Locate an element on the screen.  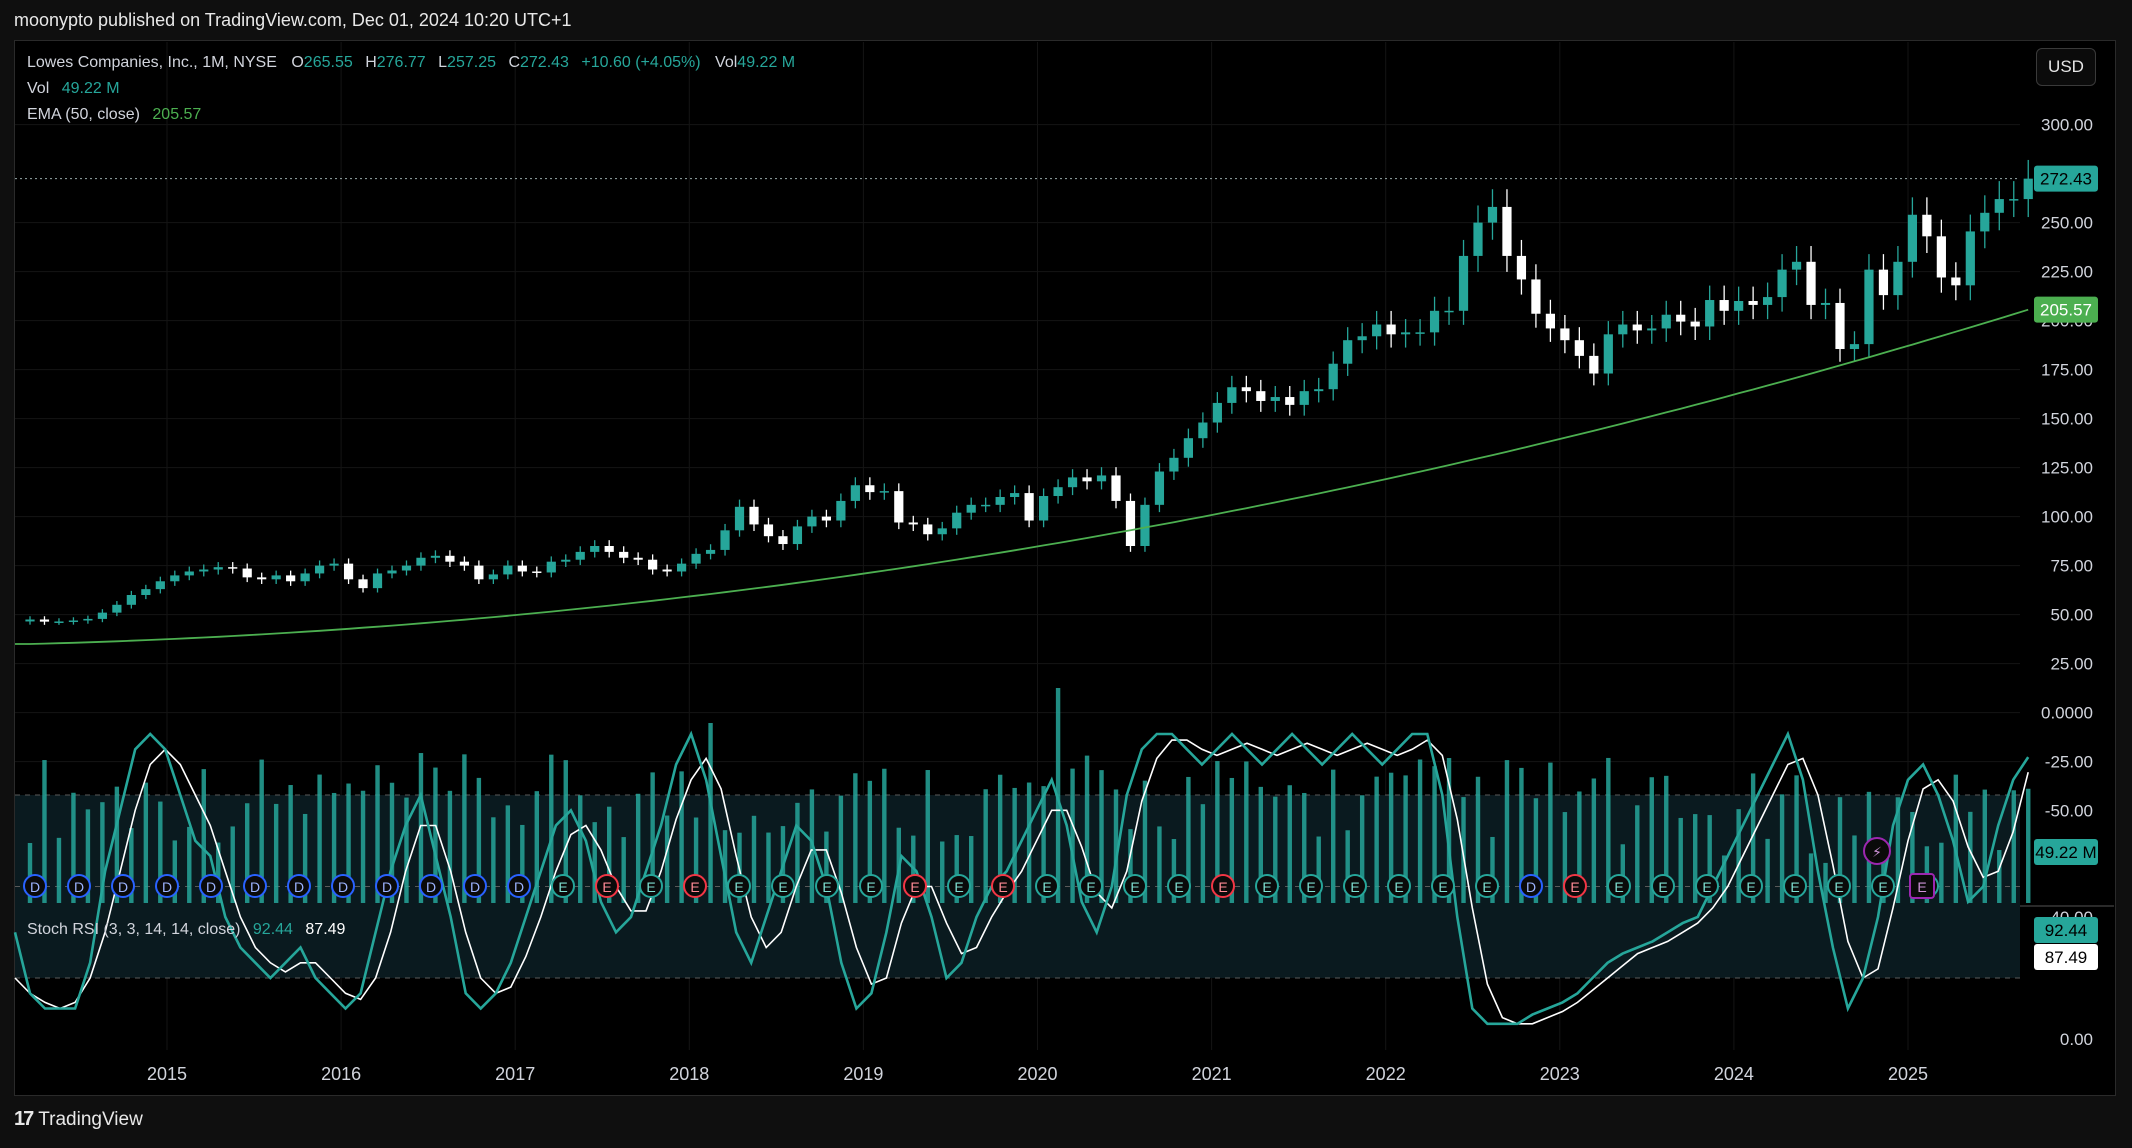
change-value: +10.60 (+4.05%) is located at coordinates (641, 62).